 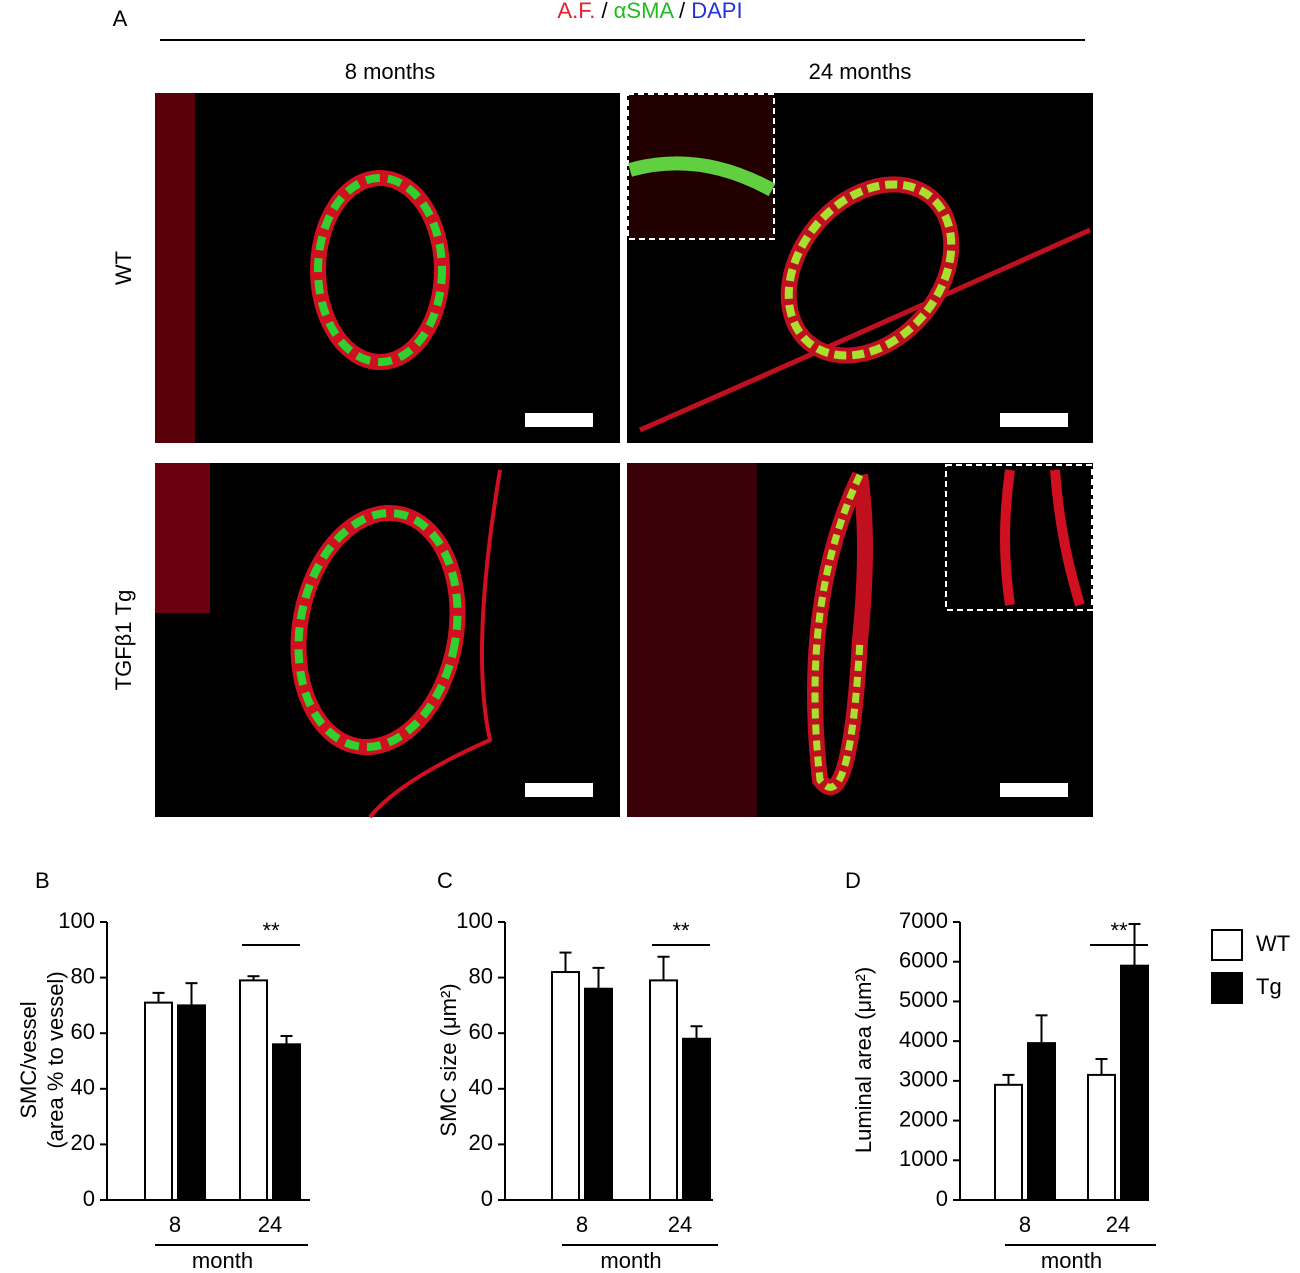 I want to click on row-label: TGFβ1 Tg, so click(x=123, y=640).